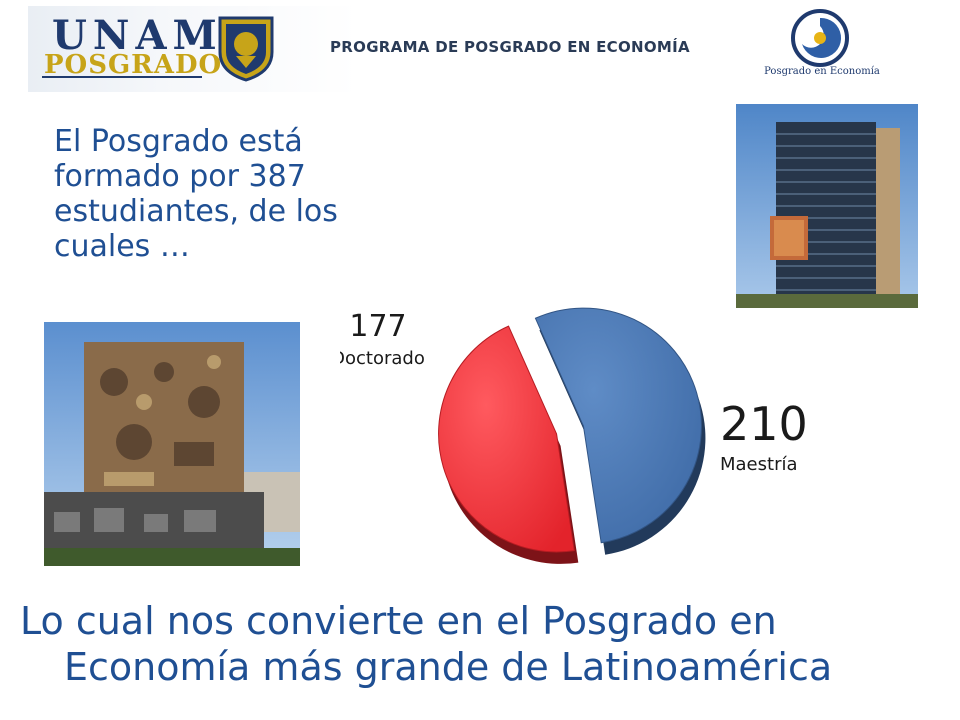 The image size is (960, 720). I want to click on conclusion-line-2: Economía más grande de Latinoamérica, so click(448, 667).